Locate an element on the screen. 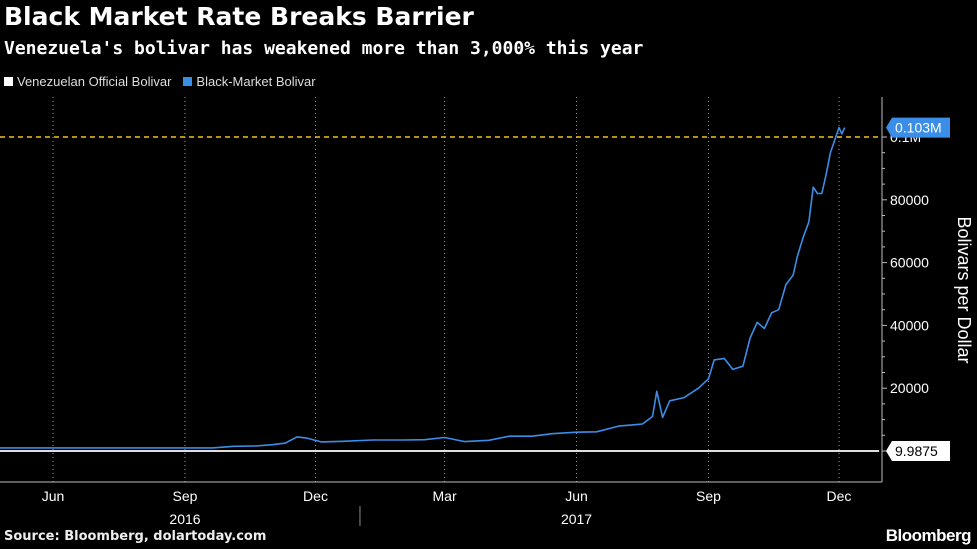  source-note: Source: Bloomberg, dolartoday.com is located at coordinates (135, 536).